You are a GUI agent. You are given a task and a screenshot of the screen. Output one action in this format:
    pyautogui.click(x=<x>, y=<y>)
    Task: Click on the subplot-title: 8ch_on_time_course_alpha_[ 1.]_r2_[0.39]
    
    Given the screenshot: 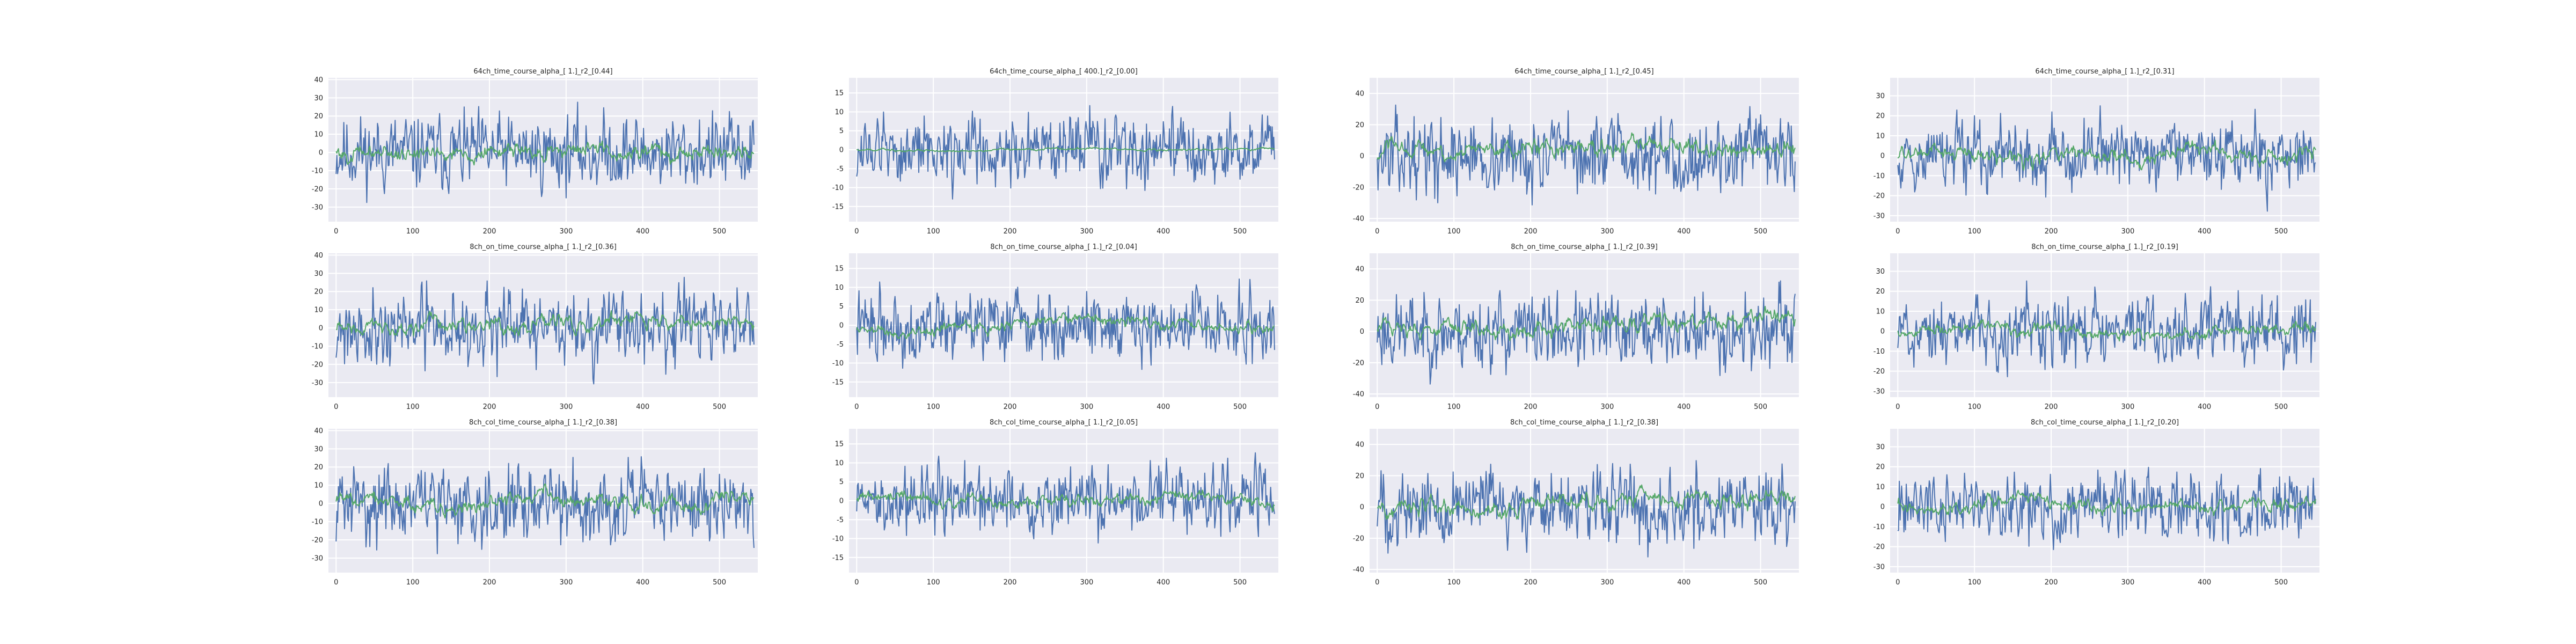 What is the action you would take?
    pyautogui.click(x=1584, y=247)
    